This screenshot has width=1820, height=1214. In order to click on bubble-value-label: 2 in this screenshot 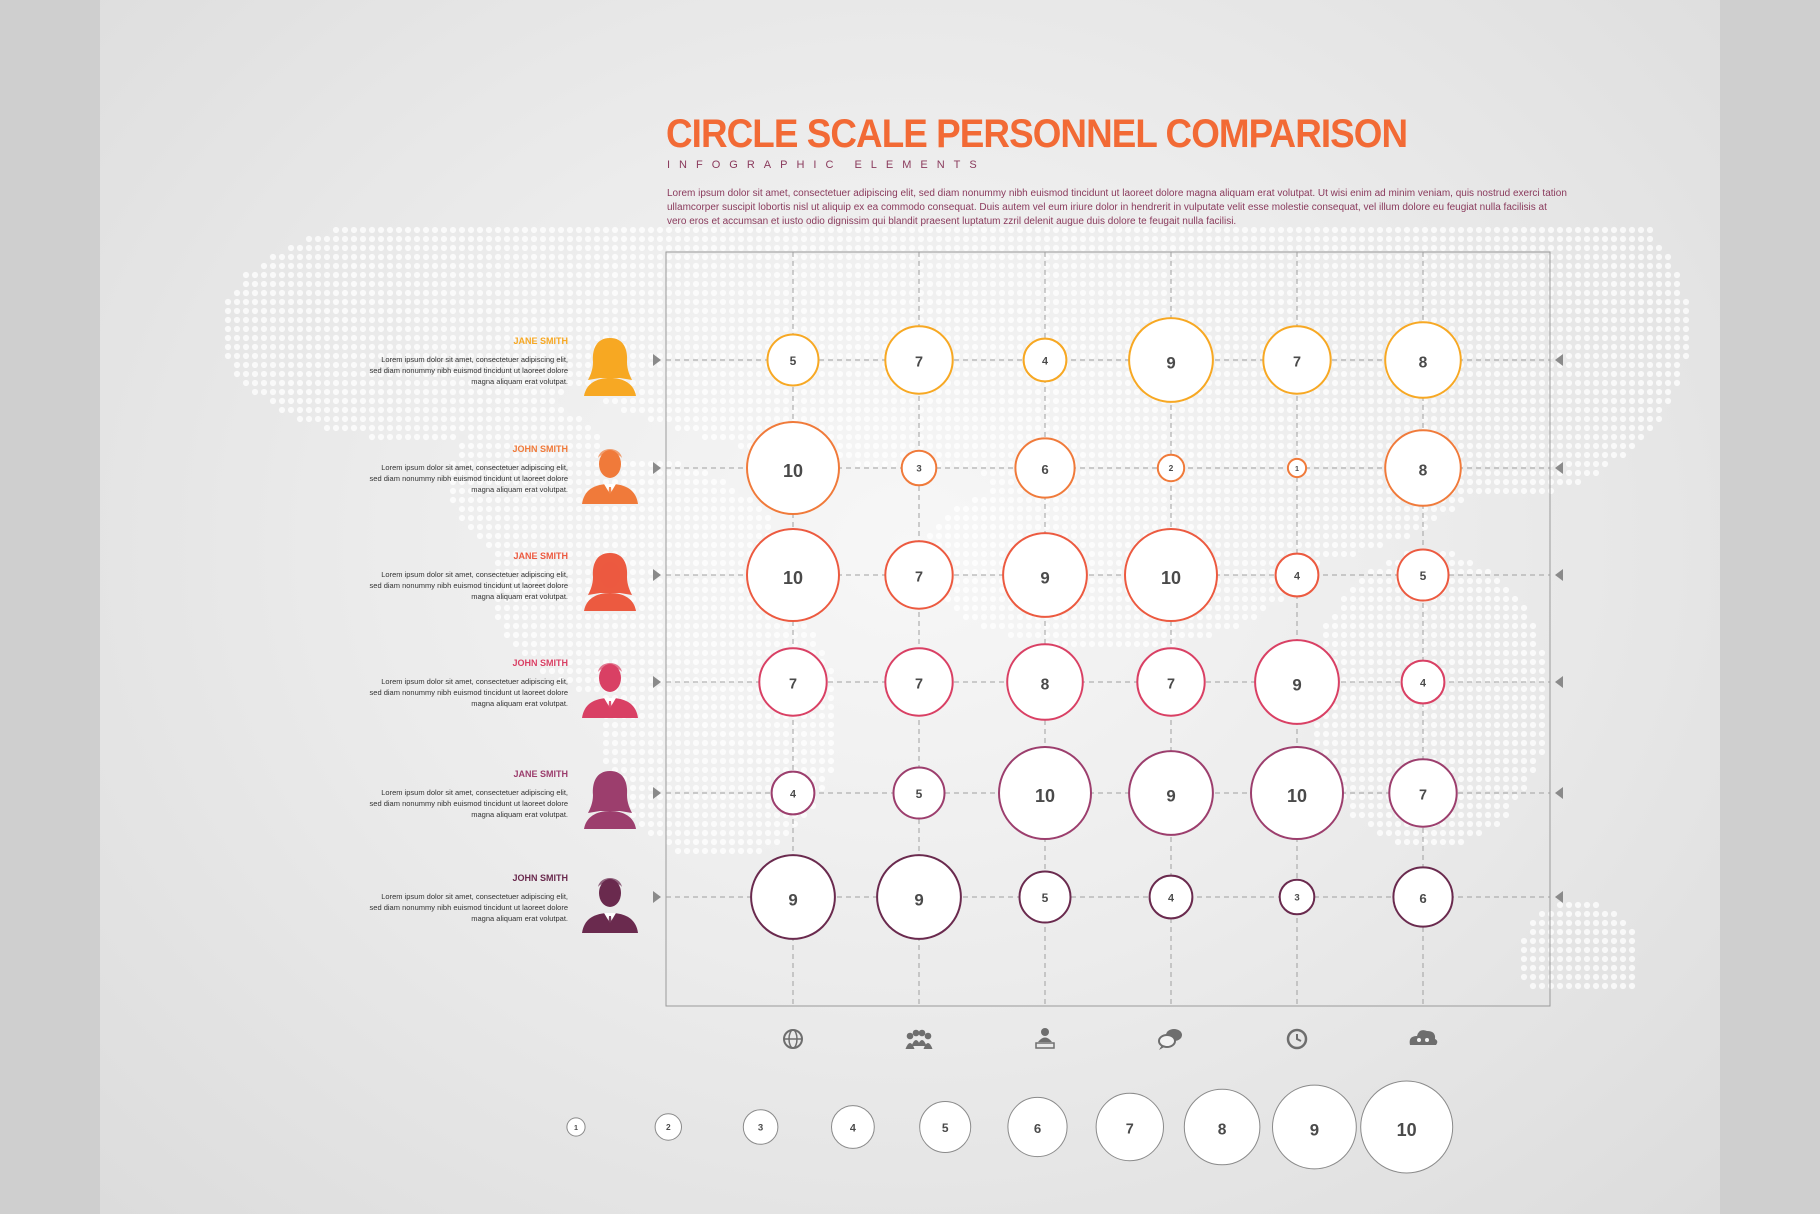, I will do `click(1171, 468)`.